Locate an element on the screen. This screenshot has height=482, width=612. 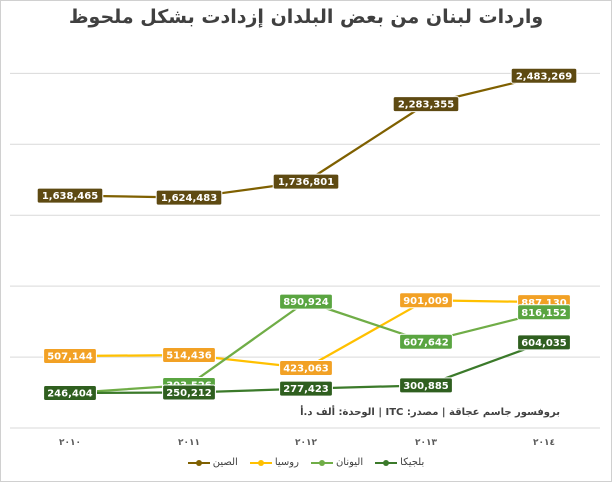
x-tick-label: ٢٠١٤ is located at coordinates (544, 443).